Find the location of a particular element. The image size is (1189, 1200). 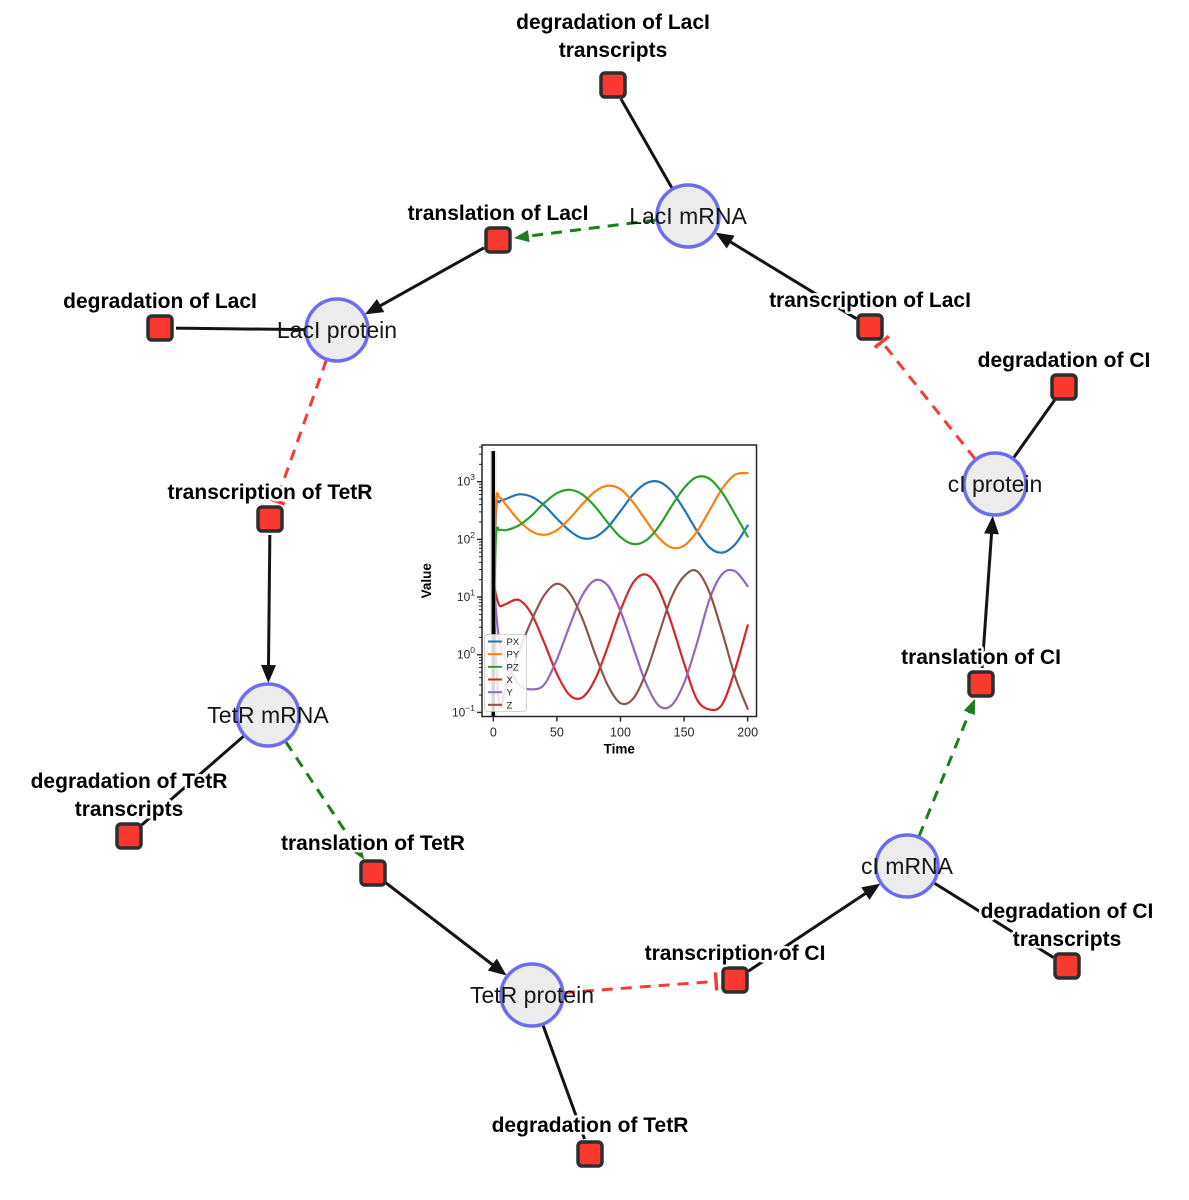

series-PX is located at coordinates (620, 568).